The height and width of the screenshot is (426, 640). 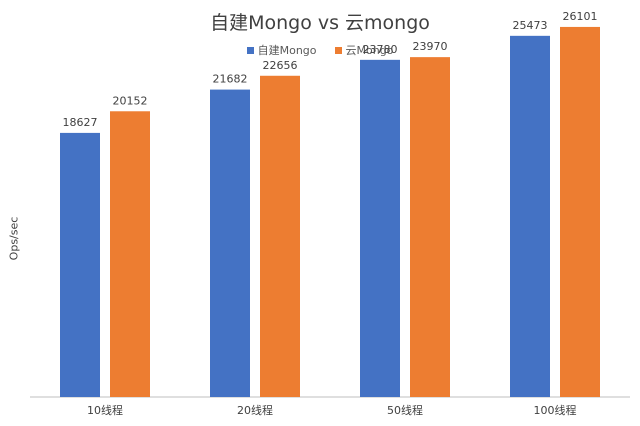 I want to click on data-label-self-hosted-3: 25473, so click(x=530, y=25).